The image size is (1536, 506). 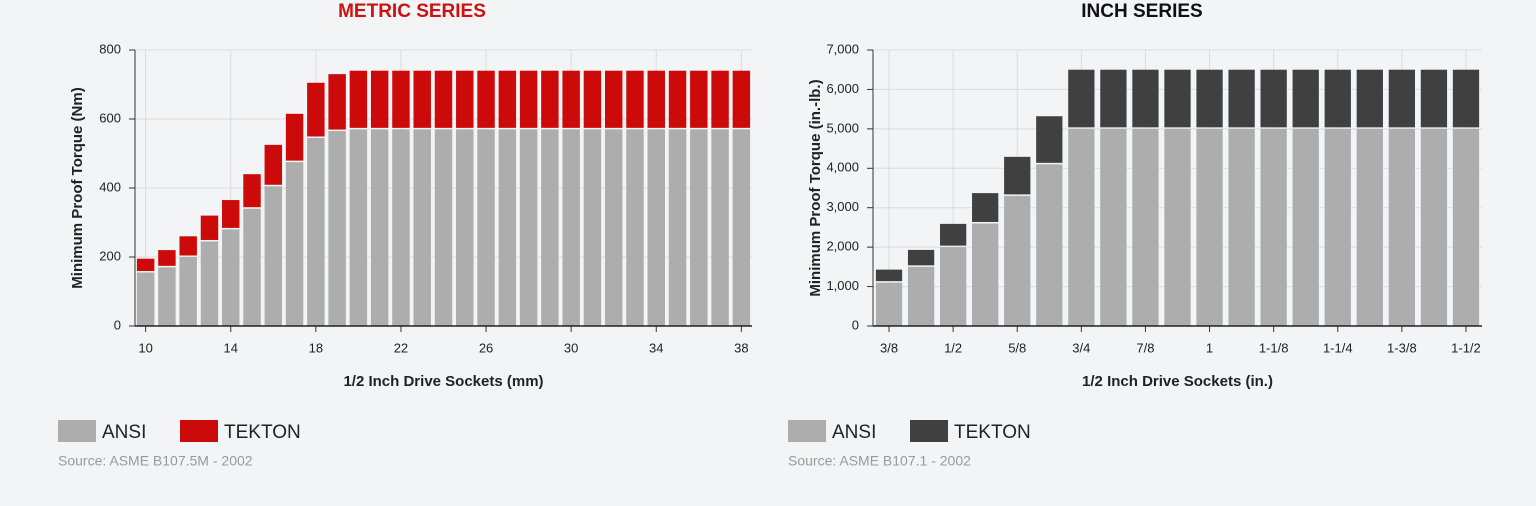 I want to click on y-tick-label: 600, so click(x=110, y=117).